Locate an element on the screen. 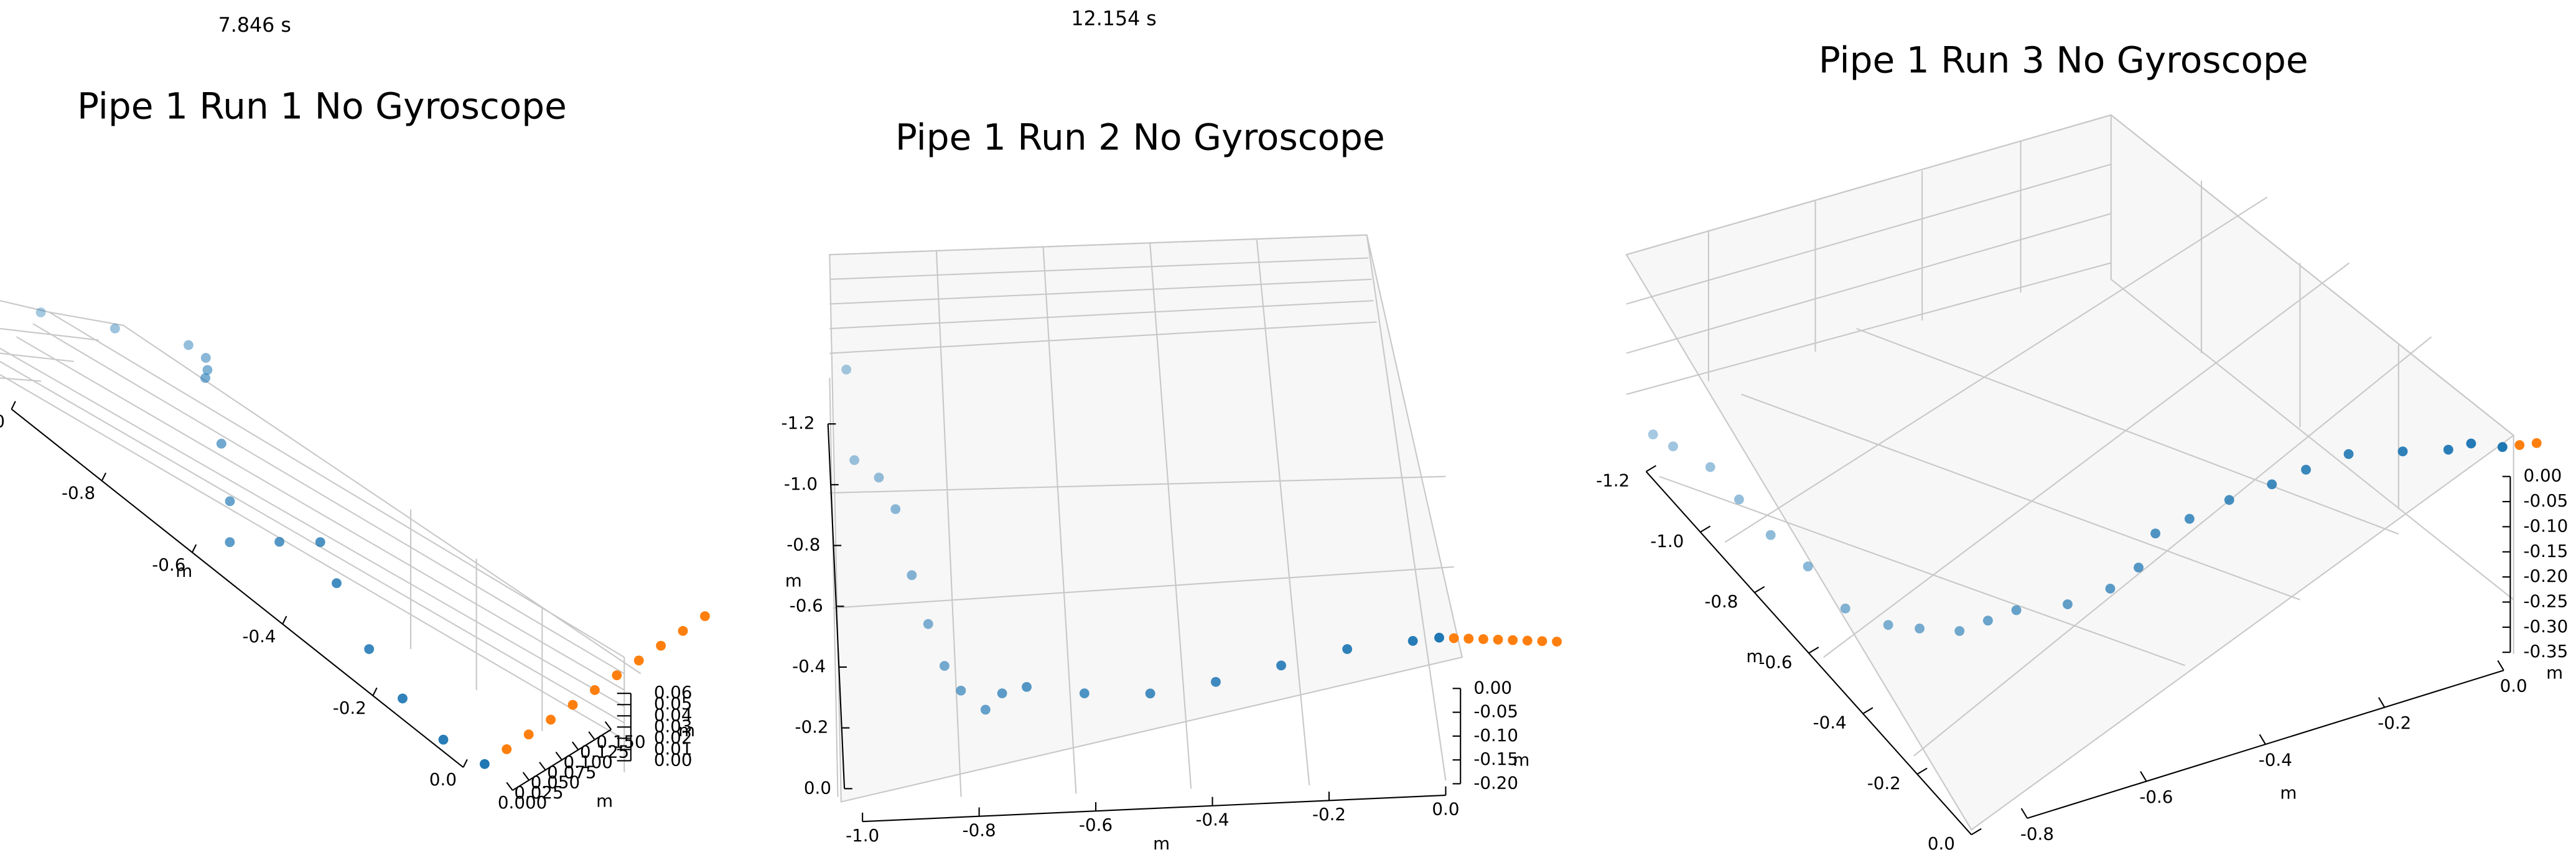 The width and height of the screenshot is (2576, 865). z-tick-label: -0.20 is located at coordinates (2546, 576).